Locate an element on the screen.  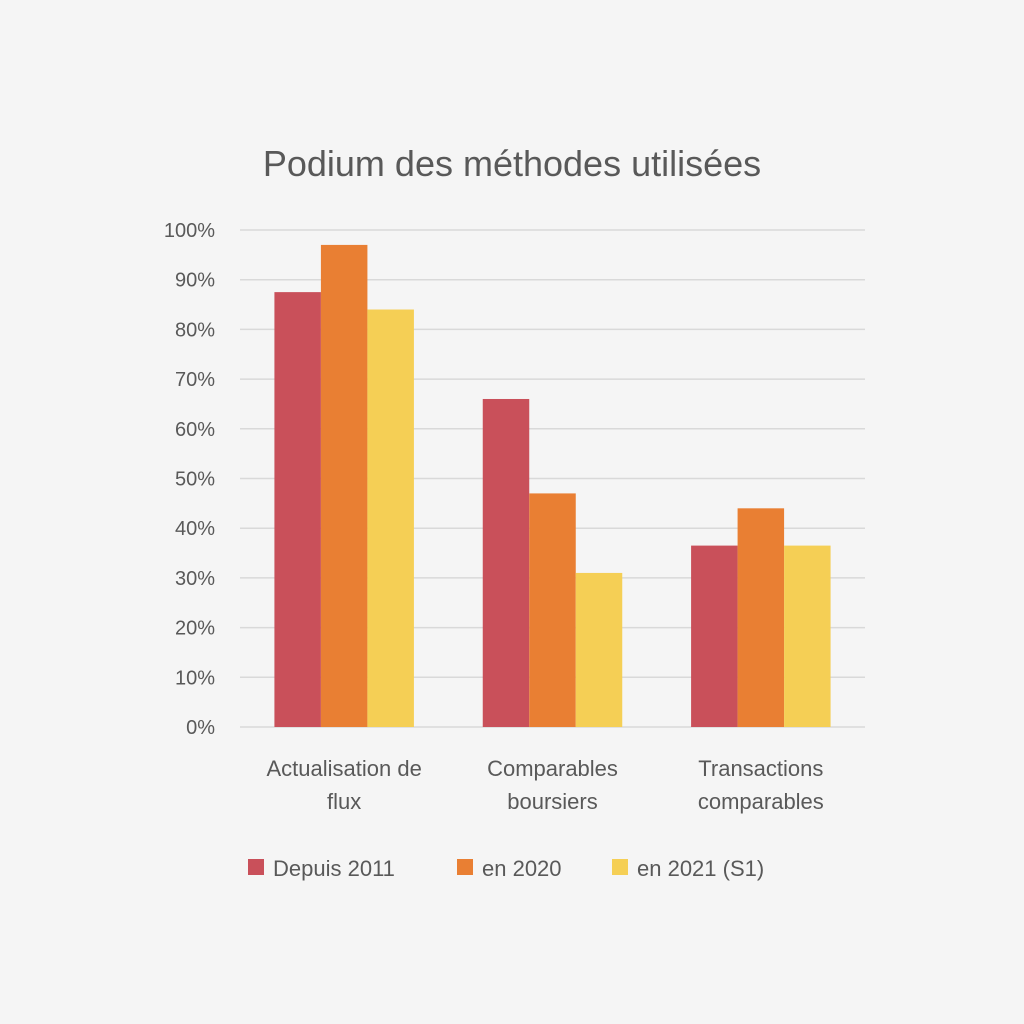
y-tick-label: 100% is located at coordinates (189, 231).